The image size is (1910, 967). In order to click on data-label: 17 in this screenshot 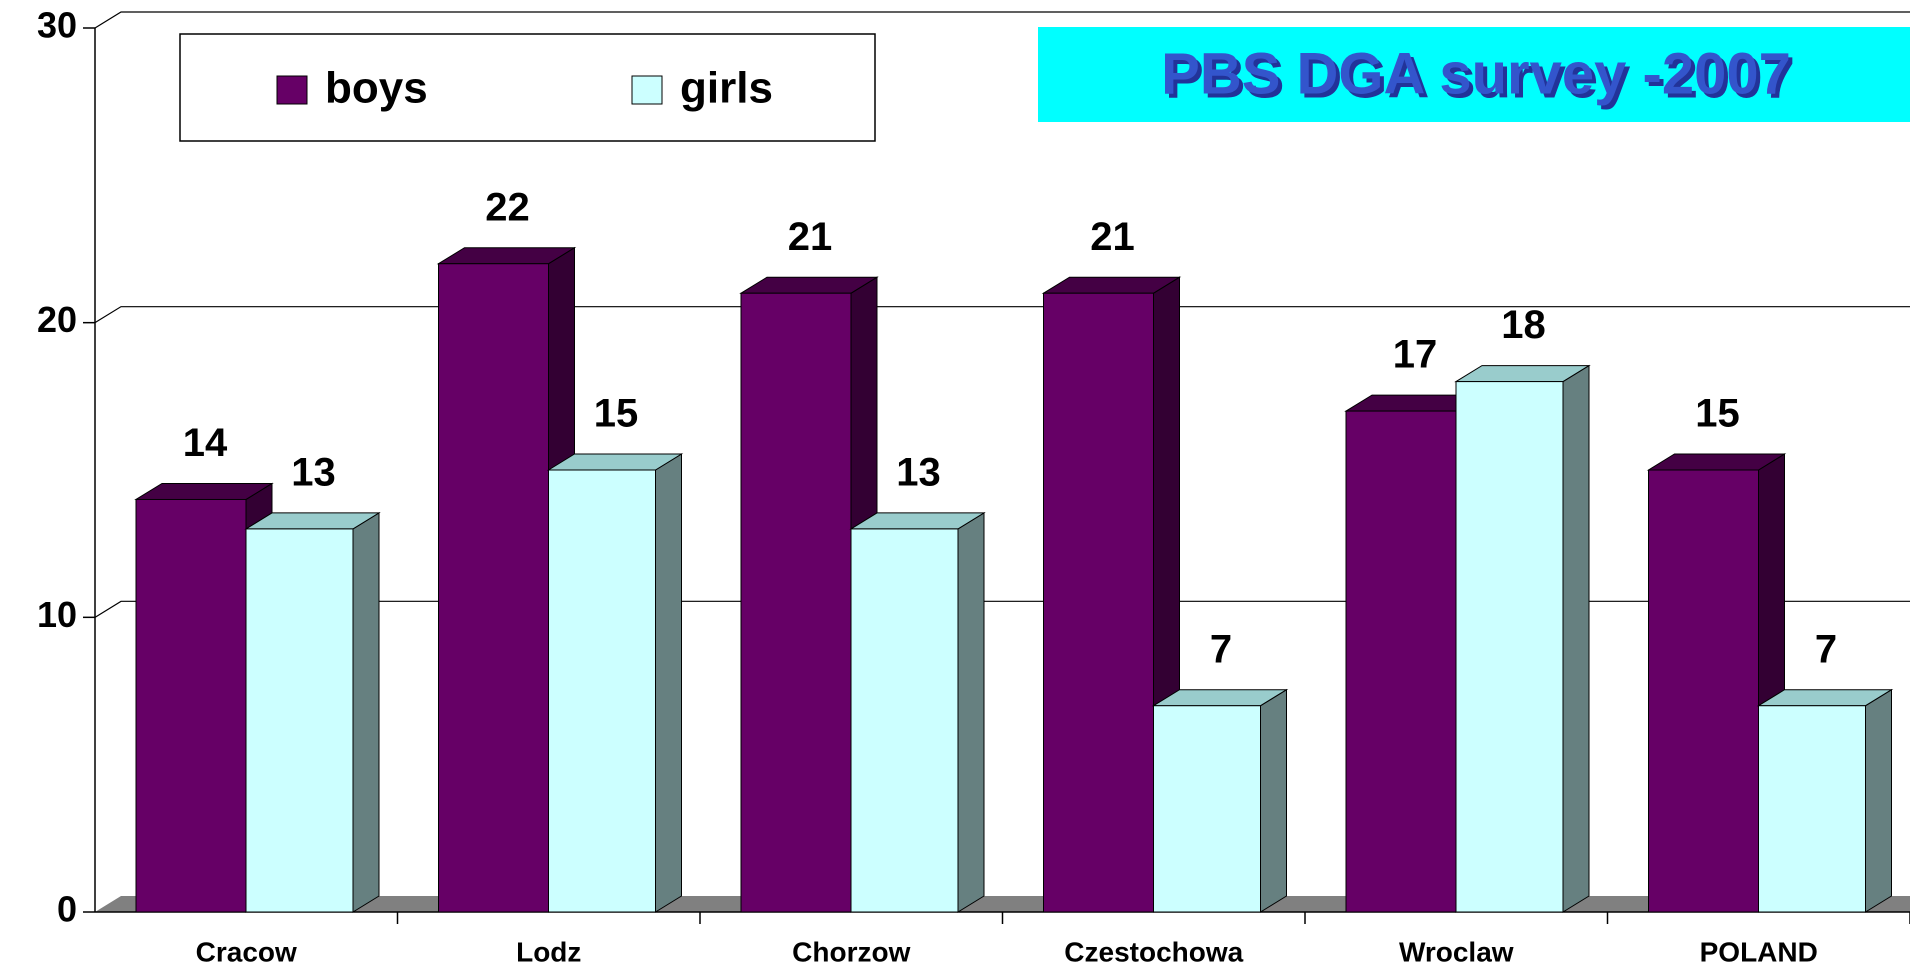, I will do `click(1415, 355)`.